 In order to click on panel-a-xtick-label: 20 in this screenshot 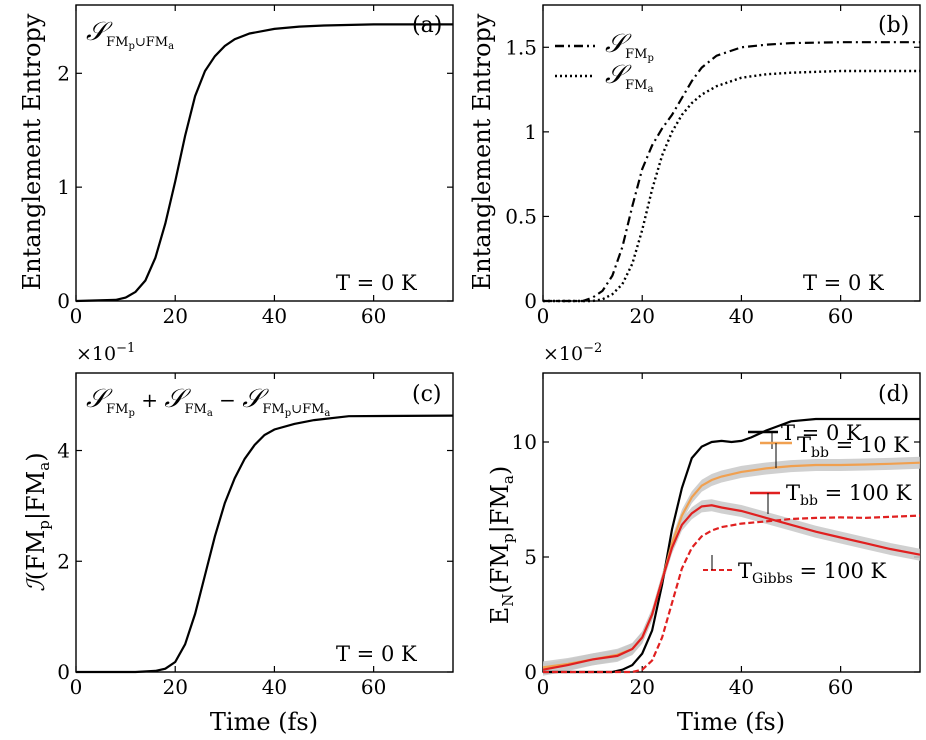, I will do `click(174, 316)`.